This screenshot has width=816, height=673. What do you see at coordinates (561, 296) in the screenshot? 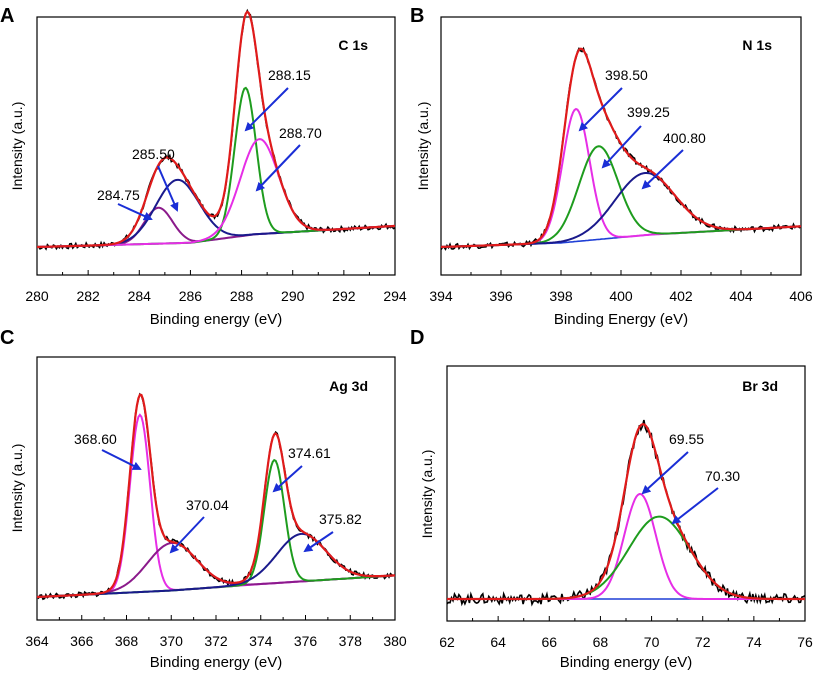
I see `x-tick-label: 398` at bounding box center [561, 296].